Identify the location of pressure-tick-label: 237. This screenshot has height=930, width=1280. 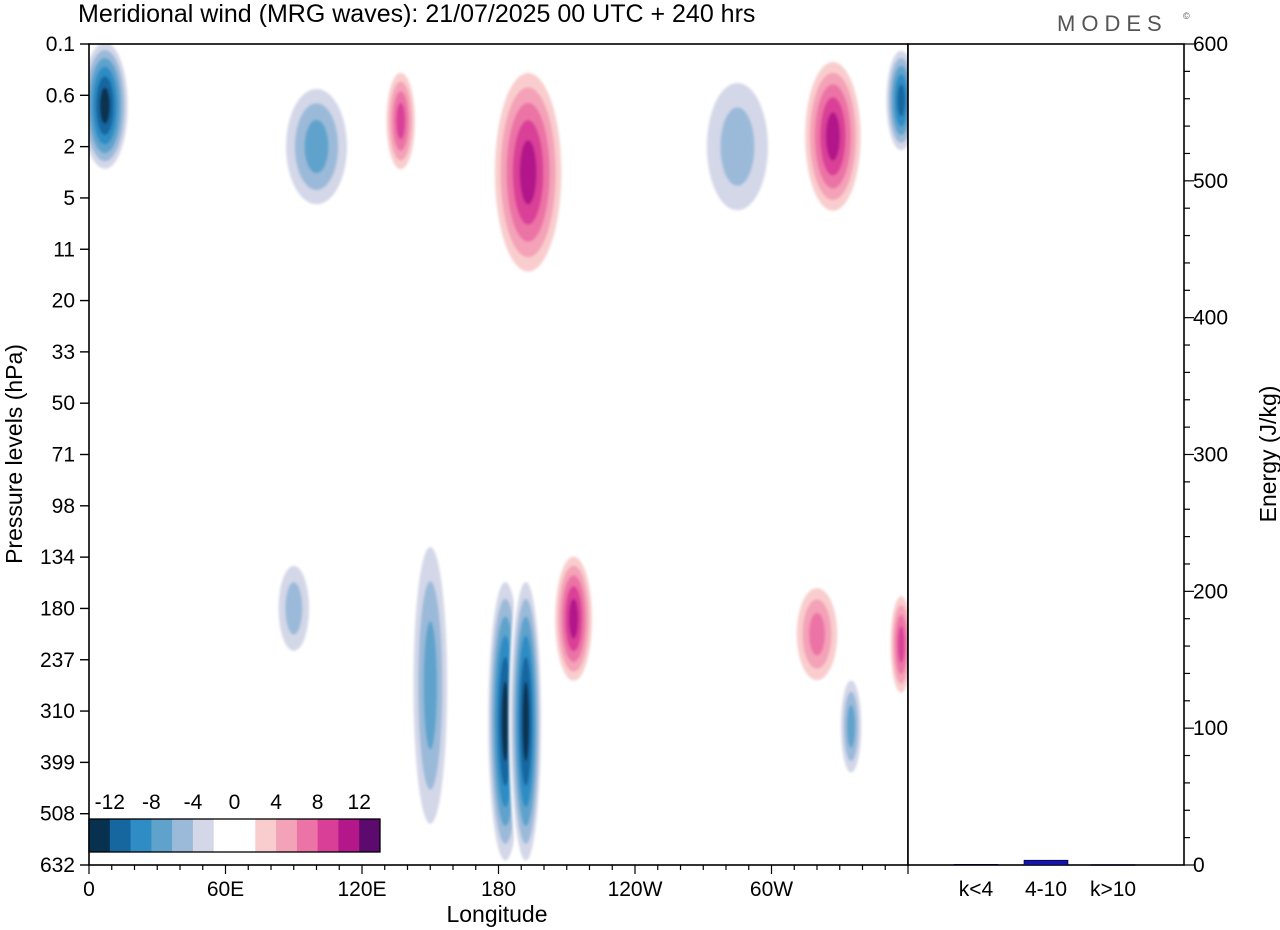
(57, 660).